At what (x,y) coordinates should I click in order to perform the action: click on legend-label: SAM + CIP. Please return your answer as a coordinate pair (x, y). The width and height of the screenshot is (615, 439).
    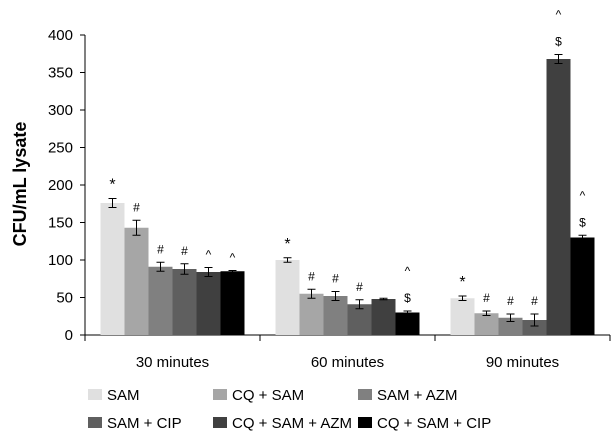
    Looking at the image, I should click on (144, 423).